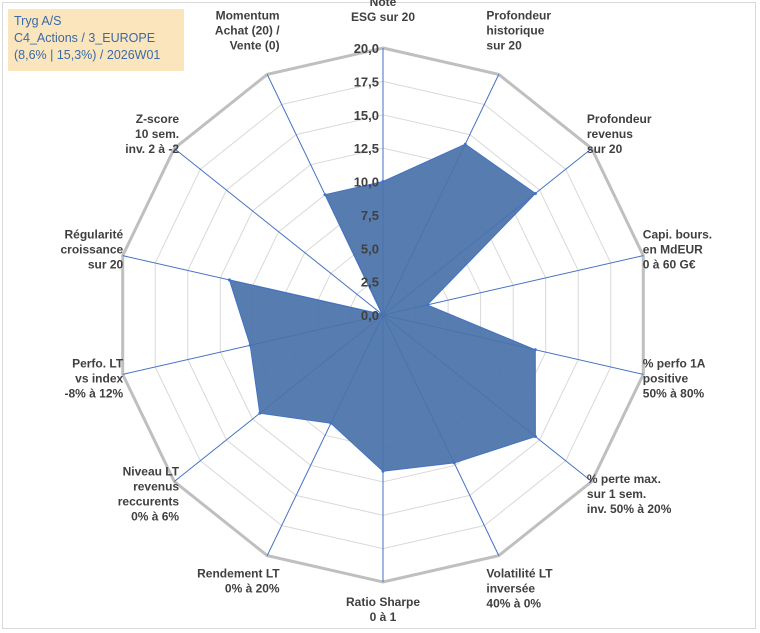  What do you see at coordinates (383, 609) in the screenshot?
I see `radar-category-label: Ratio Sharpe 0 à 1` at bounding box center [383, 609].